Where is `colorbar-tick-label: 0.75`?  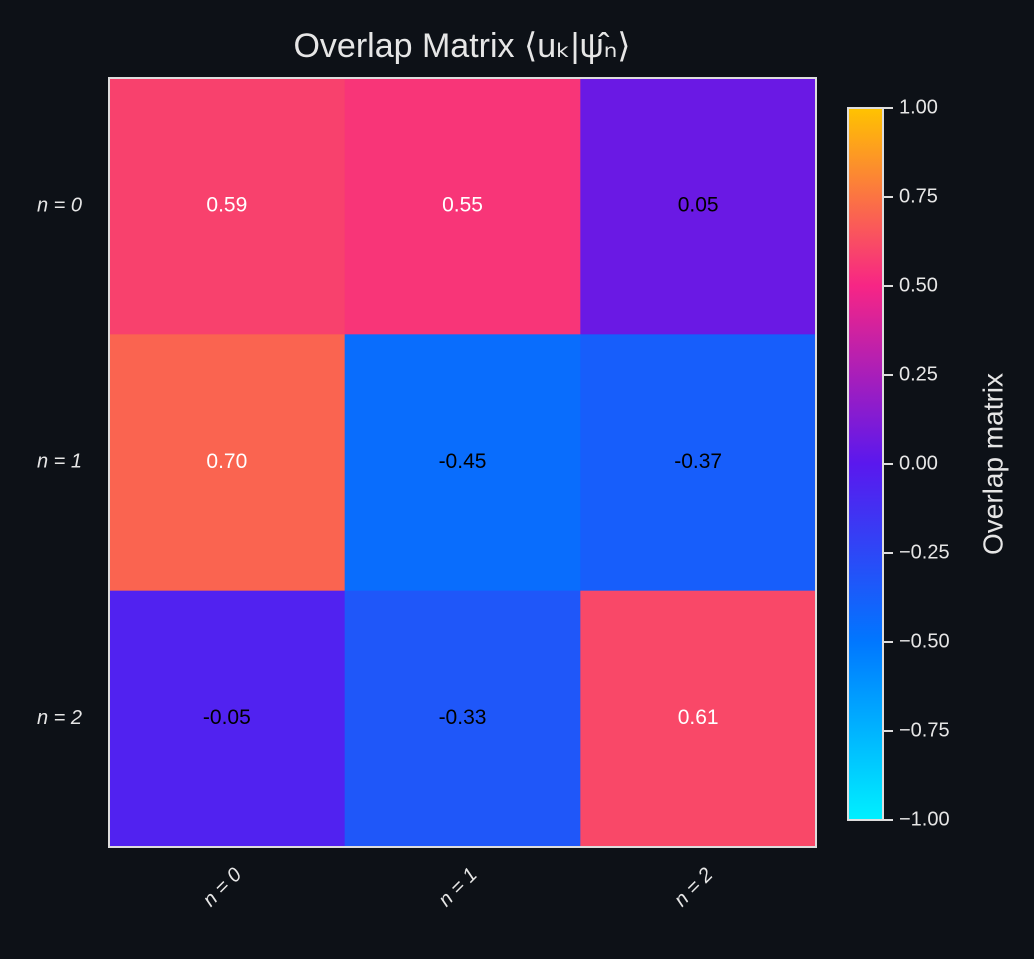 colorbar-tick-label: 0.75 is located at coordinates (918, 196).